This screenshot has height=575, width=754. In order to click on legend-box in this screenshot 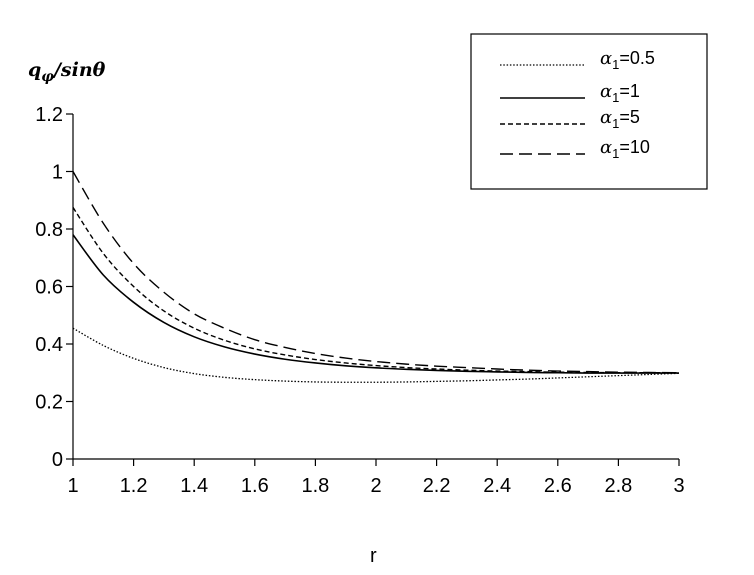, I will do `click(589, 111)`.